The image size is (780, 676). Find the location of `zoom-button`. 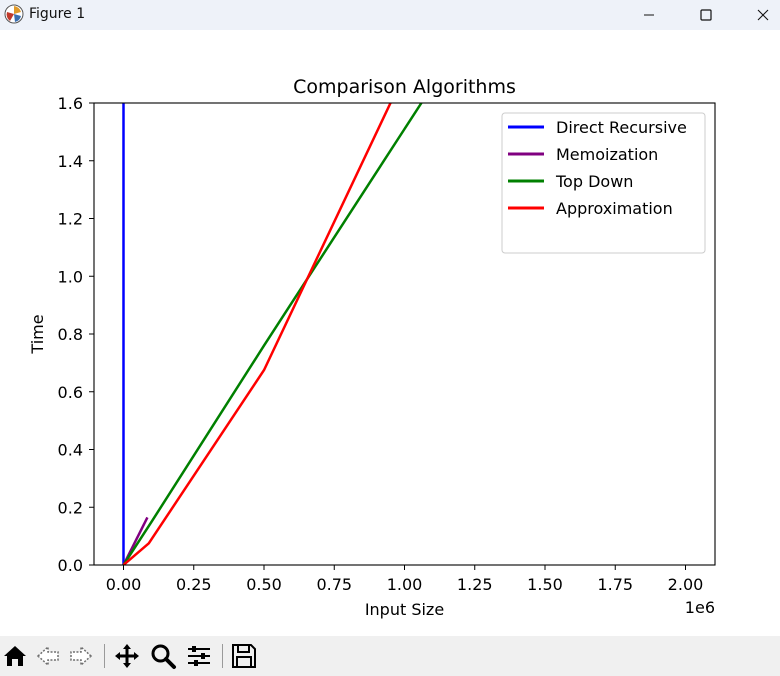

zoom-button is located at coordinates (163, 656).